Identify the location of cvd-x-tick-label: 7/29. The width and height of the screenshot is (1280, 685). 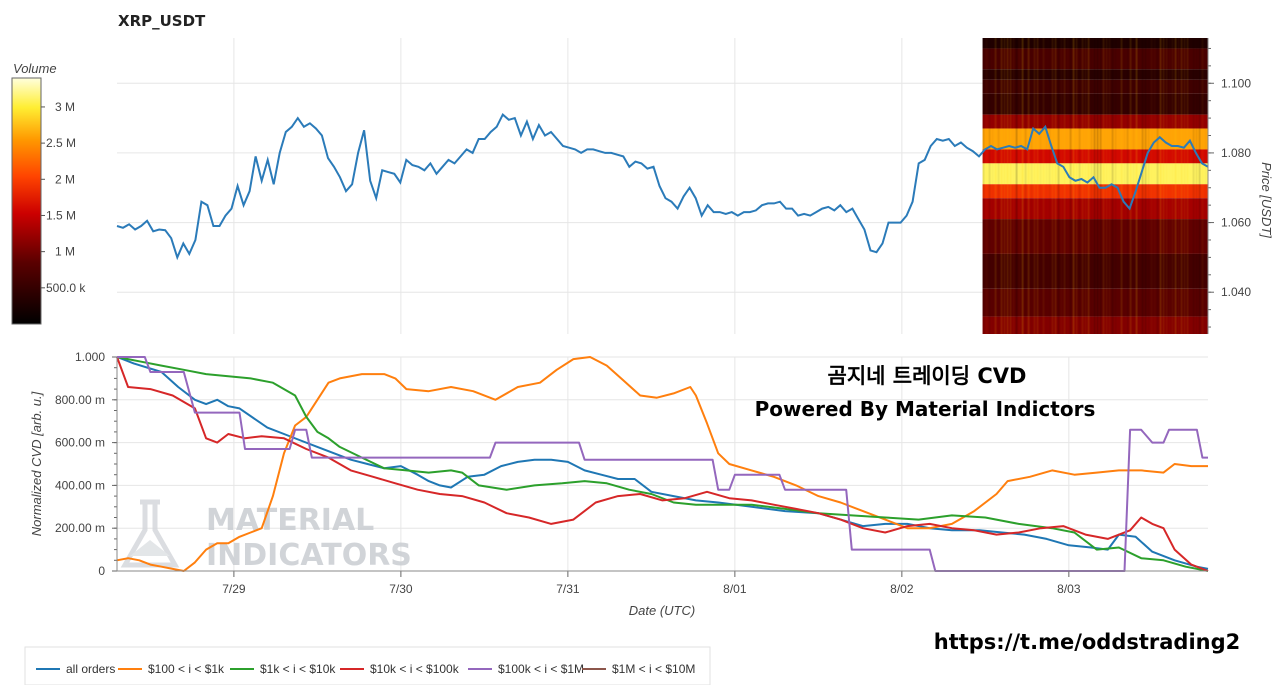
(234, 589).